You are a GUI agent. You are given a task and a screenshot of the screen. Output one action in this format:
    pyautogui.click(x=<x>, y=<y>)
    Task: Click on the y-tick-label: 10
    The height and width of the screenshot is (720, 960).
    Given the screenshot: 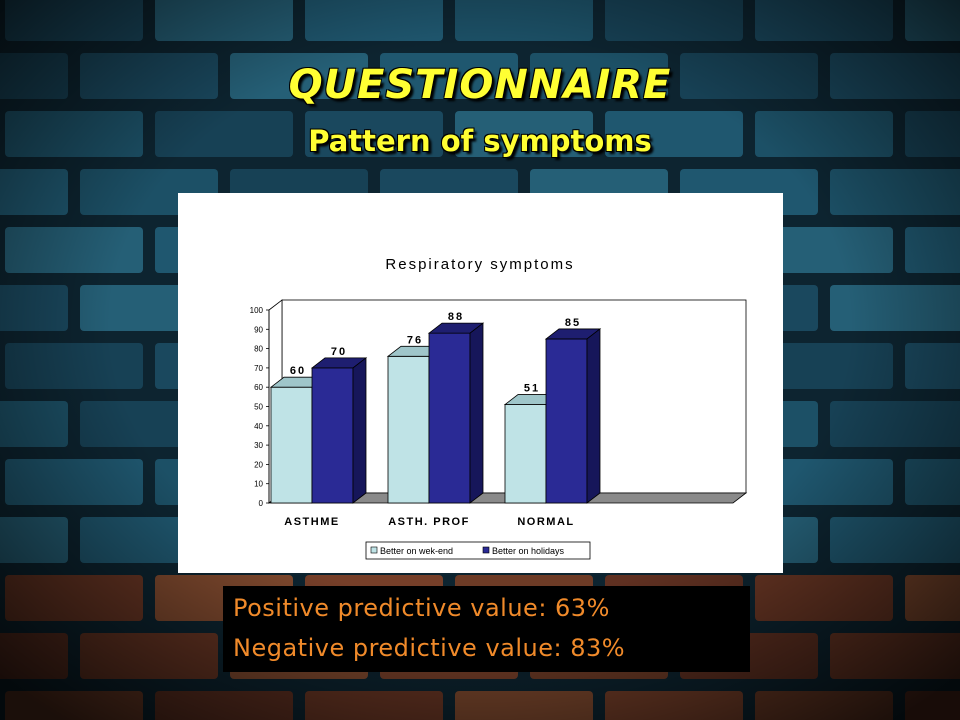 What is the action you would take?
    pyautogui.click(x=258, y=484)
    